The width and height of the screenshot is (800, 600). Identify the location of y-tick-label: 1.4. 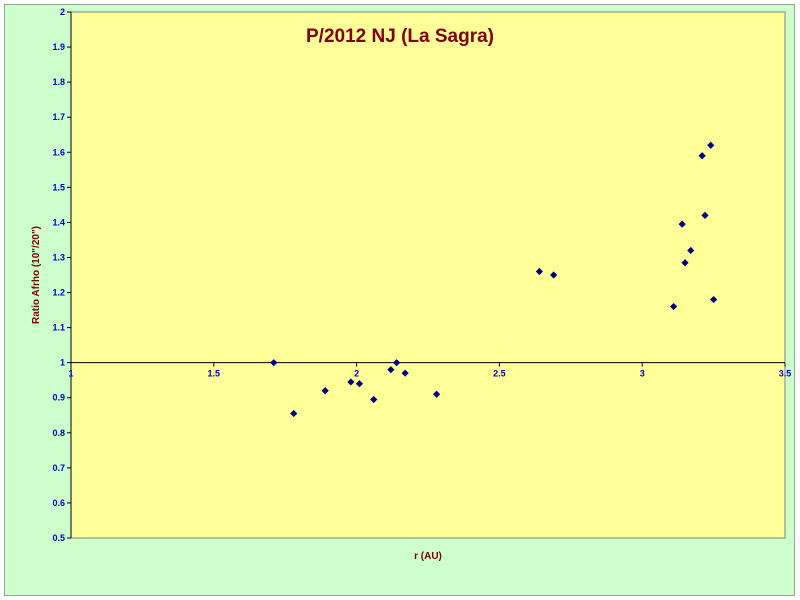
(58, 222).